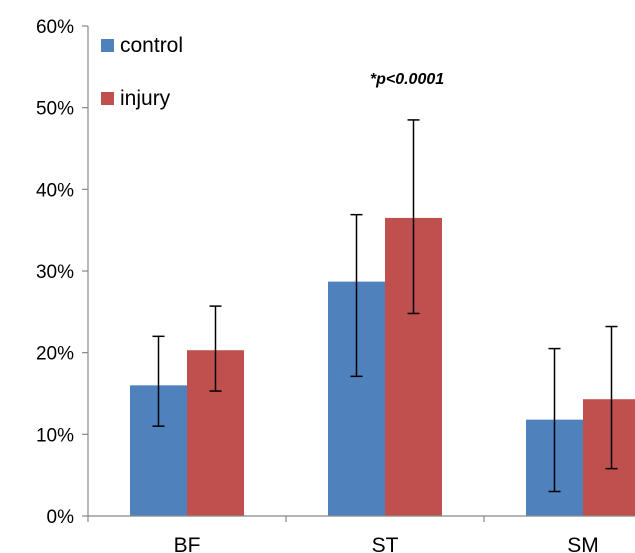 The height and width of the screenshot is (553, 635). What do you see at coordinates (215, 348) in the screenshot?
I see `error-bar-injury-BF` at bounding box center [215, 348].